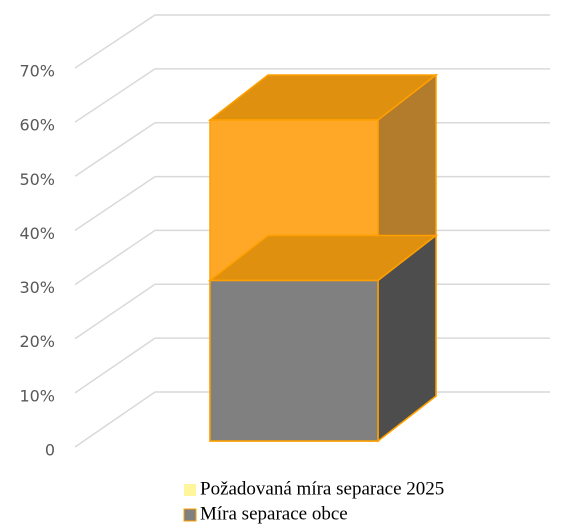 This screenshot has height=528, width=570. I want to click on y-tick-label: 60%, so click(37, 125).